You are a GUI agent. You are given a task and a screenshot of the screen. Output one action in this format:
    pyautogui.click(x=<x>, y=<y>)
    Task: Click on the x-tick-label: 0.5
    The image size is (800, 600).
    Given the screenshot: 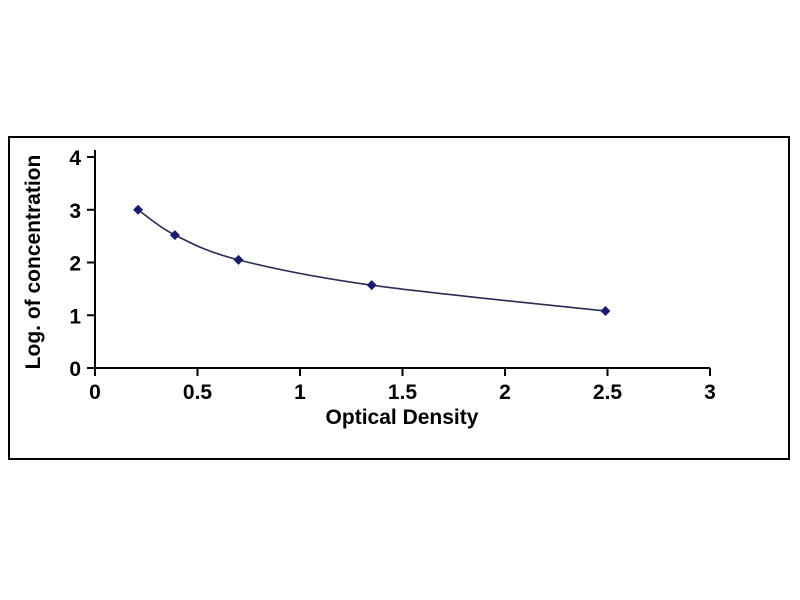 What is the action you would take?
    pyautogui.click(x=198, y=392)
    